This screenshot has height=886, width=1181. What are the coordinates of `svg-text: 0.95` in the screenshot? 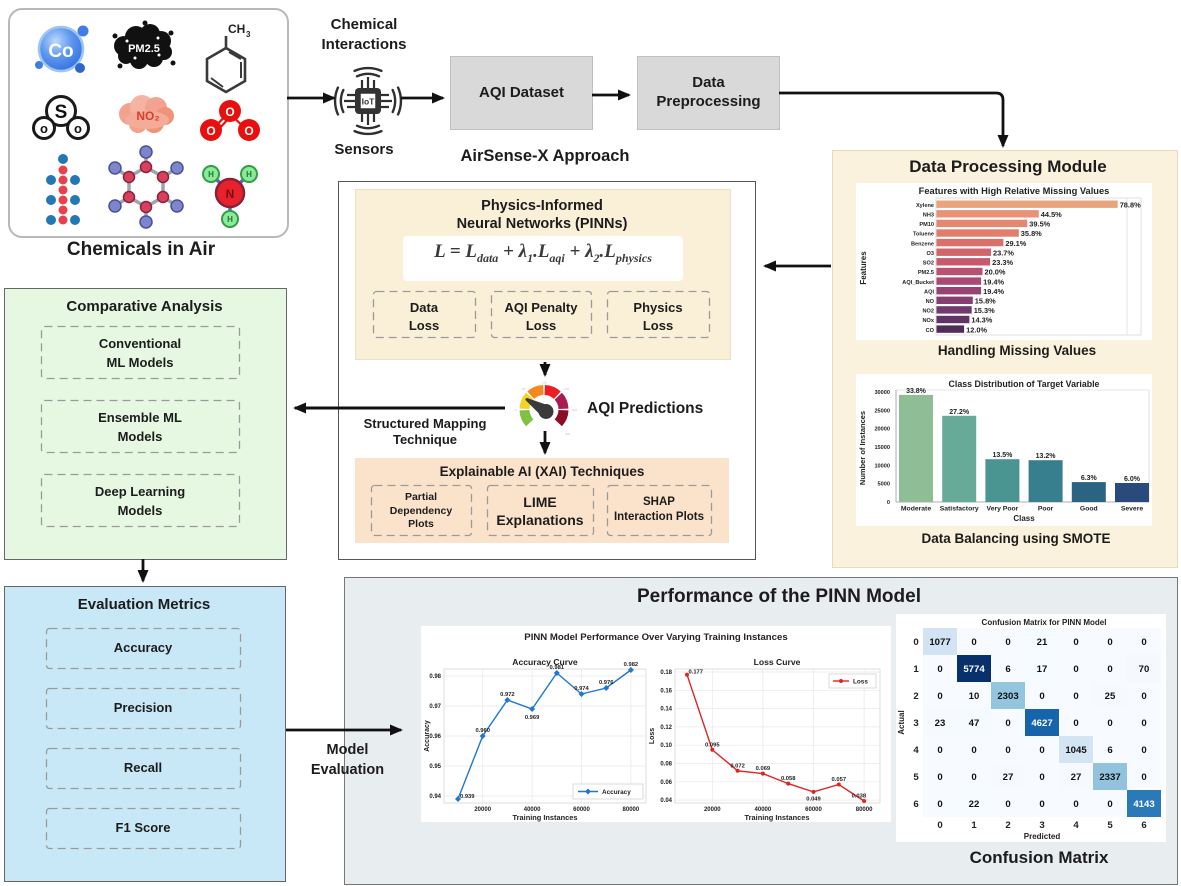 It's located at (435, 767).